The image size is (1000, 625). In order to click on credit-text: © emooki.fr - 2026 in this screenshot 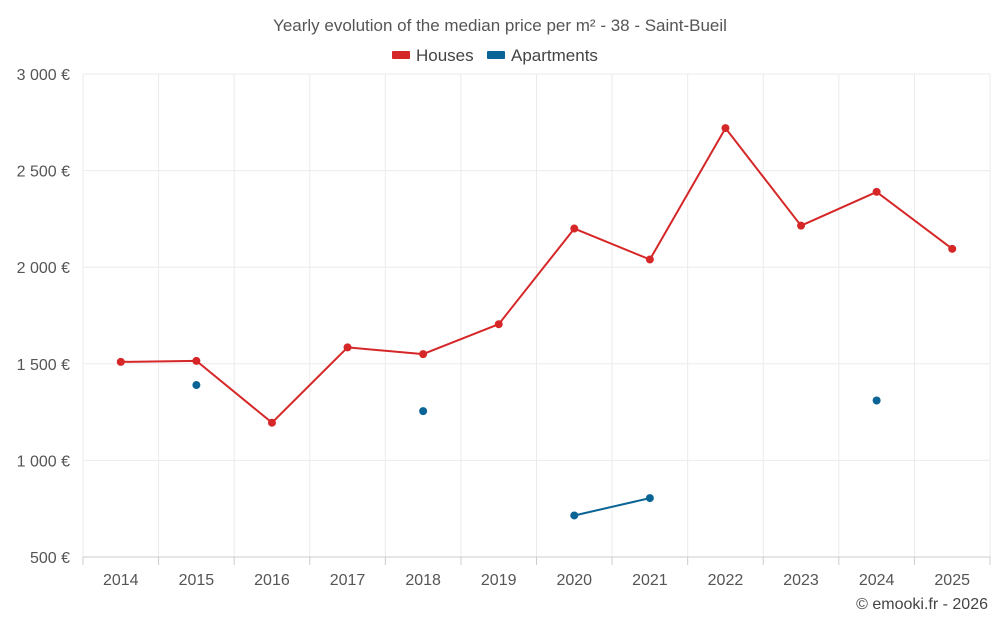, I will do `click(922, 604)`.